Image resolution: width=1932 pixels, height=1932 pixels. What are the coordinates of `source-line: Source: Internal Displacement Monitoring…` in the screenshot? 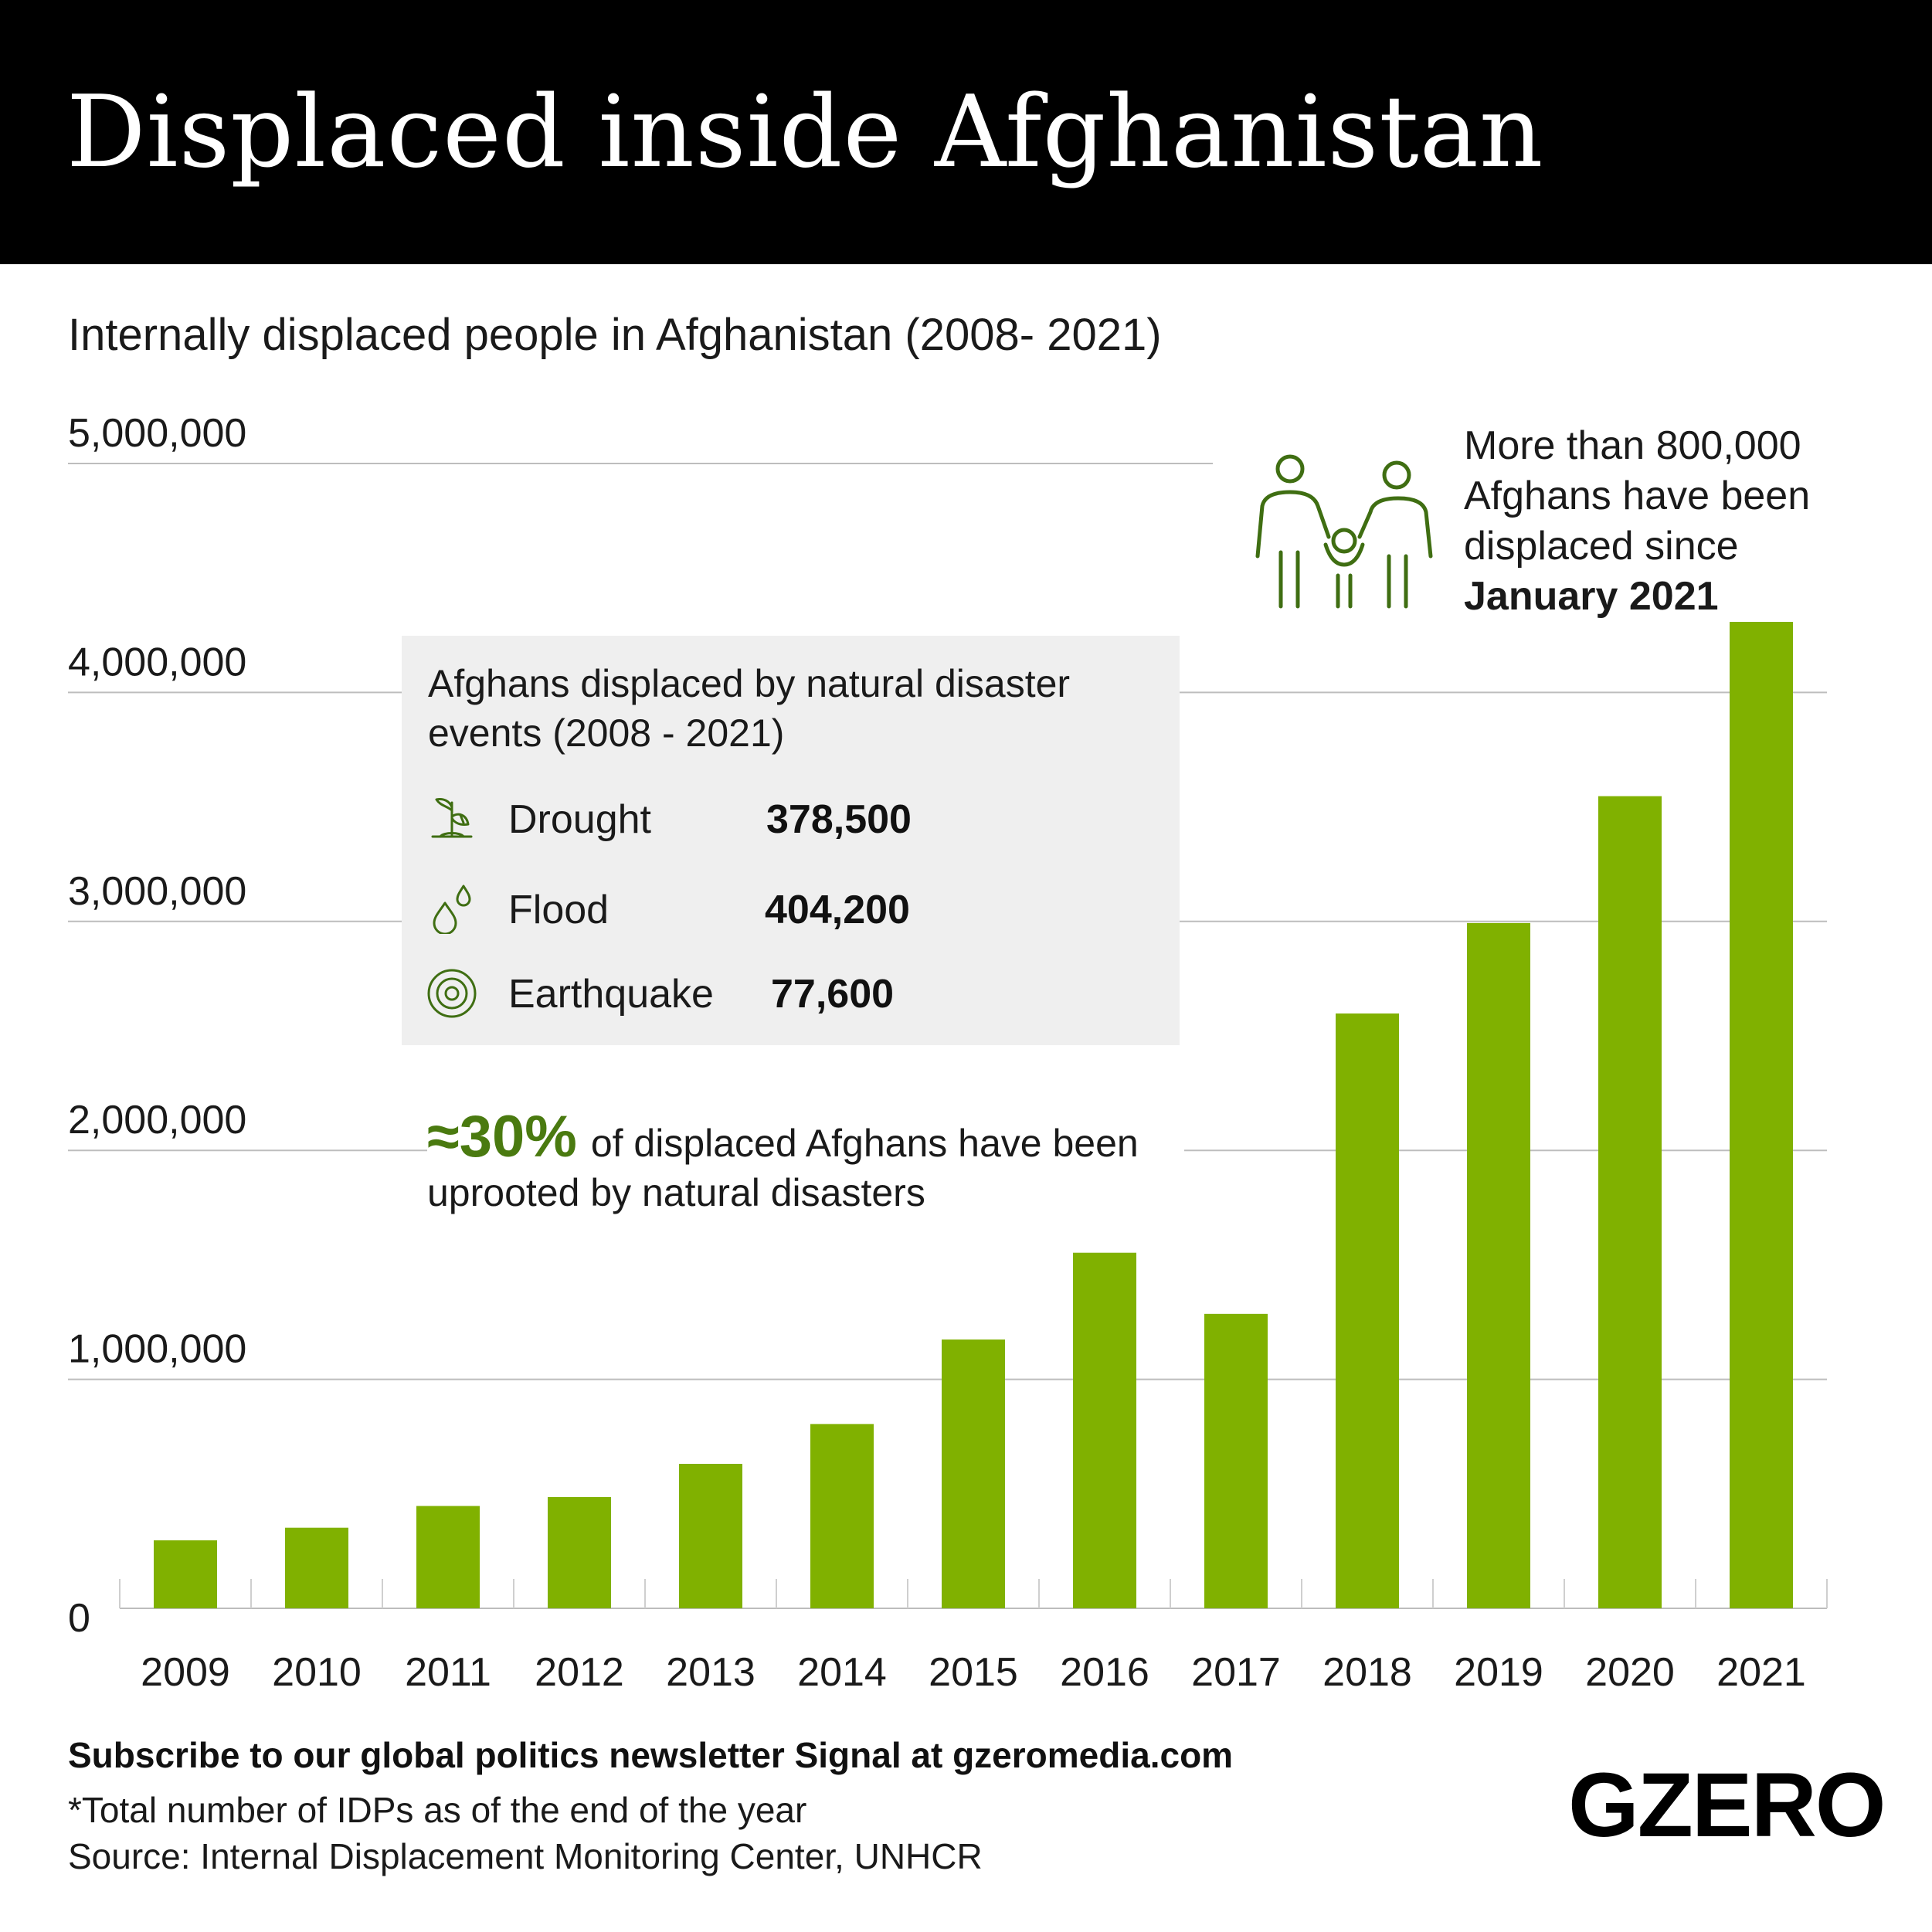 It's located at (525, 1856).